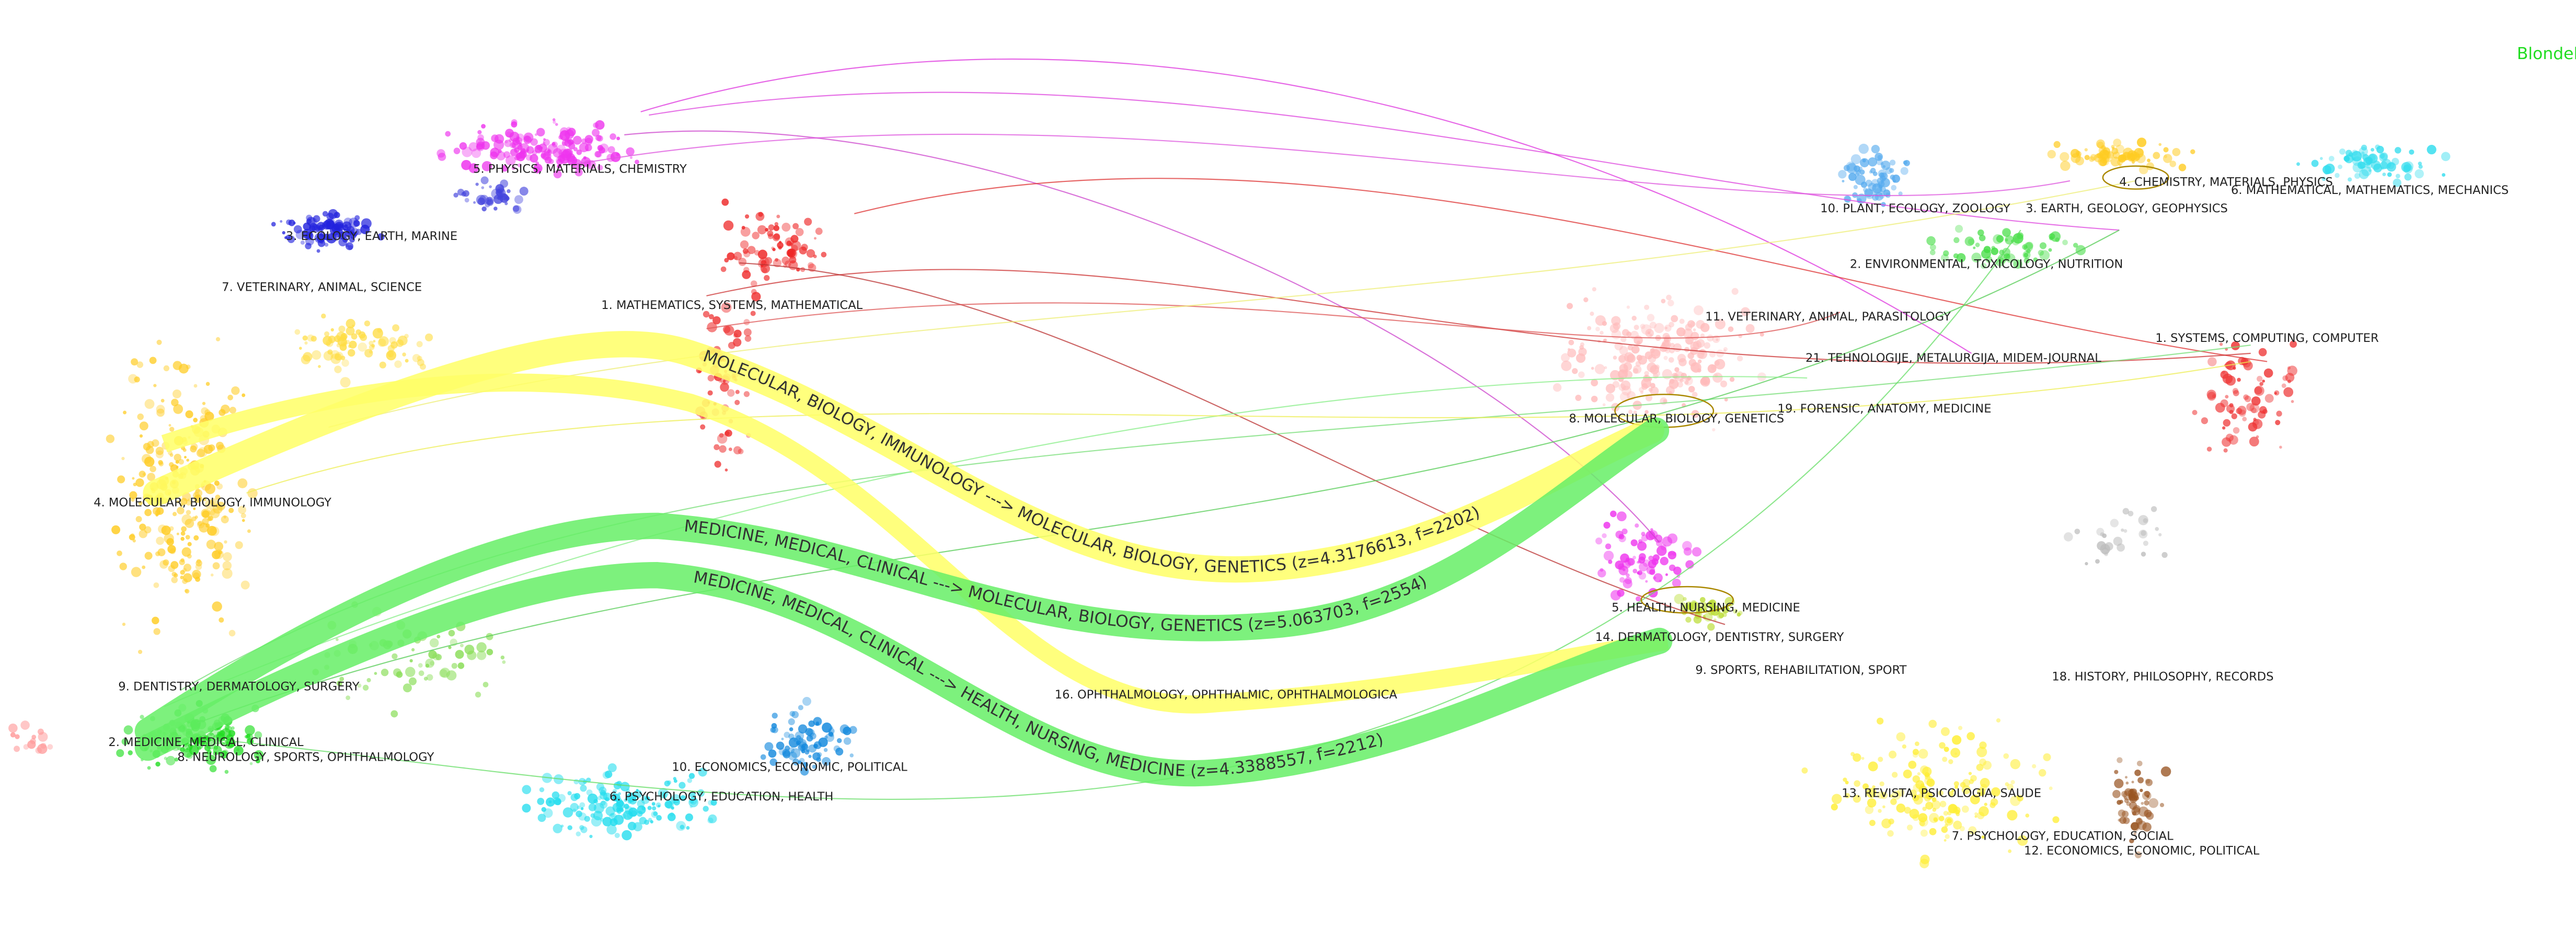 The width and height of the screenshot is (2576, 940). What do you see at coordinates (2267, 338) in the screenshot?
I see `right-cluster-label: 1. SYSTEMS, COMPUTING, COMPUTER` at bounding box center [2267, 338].